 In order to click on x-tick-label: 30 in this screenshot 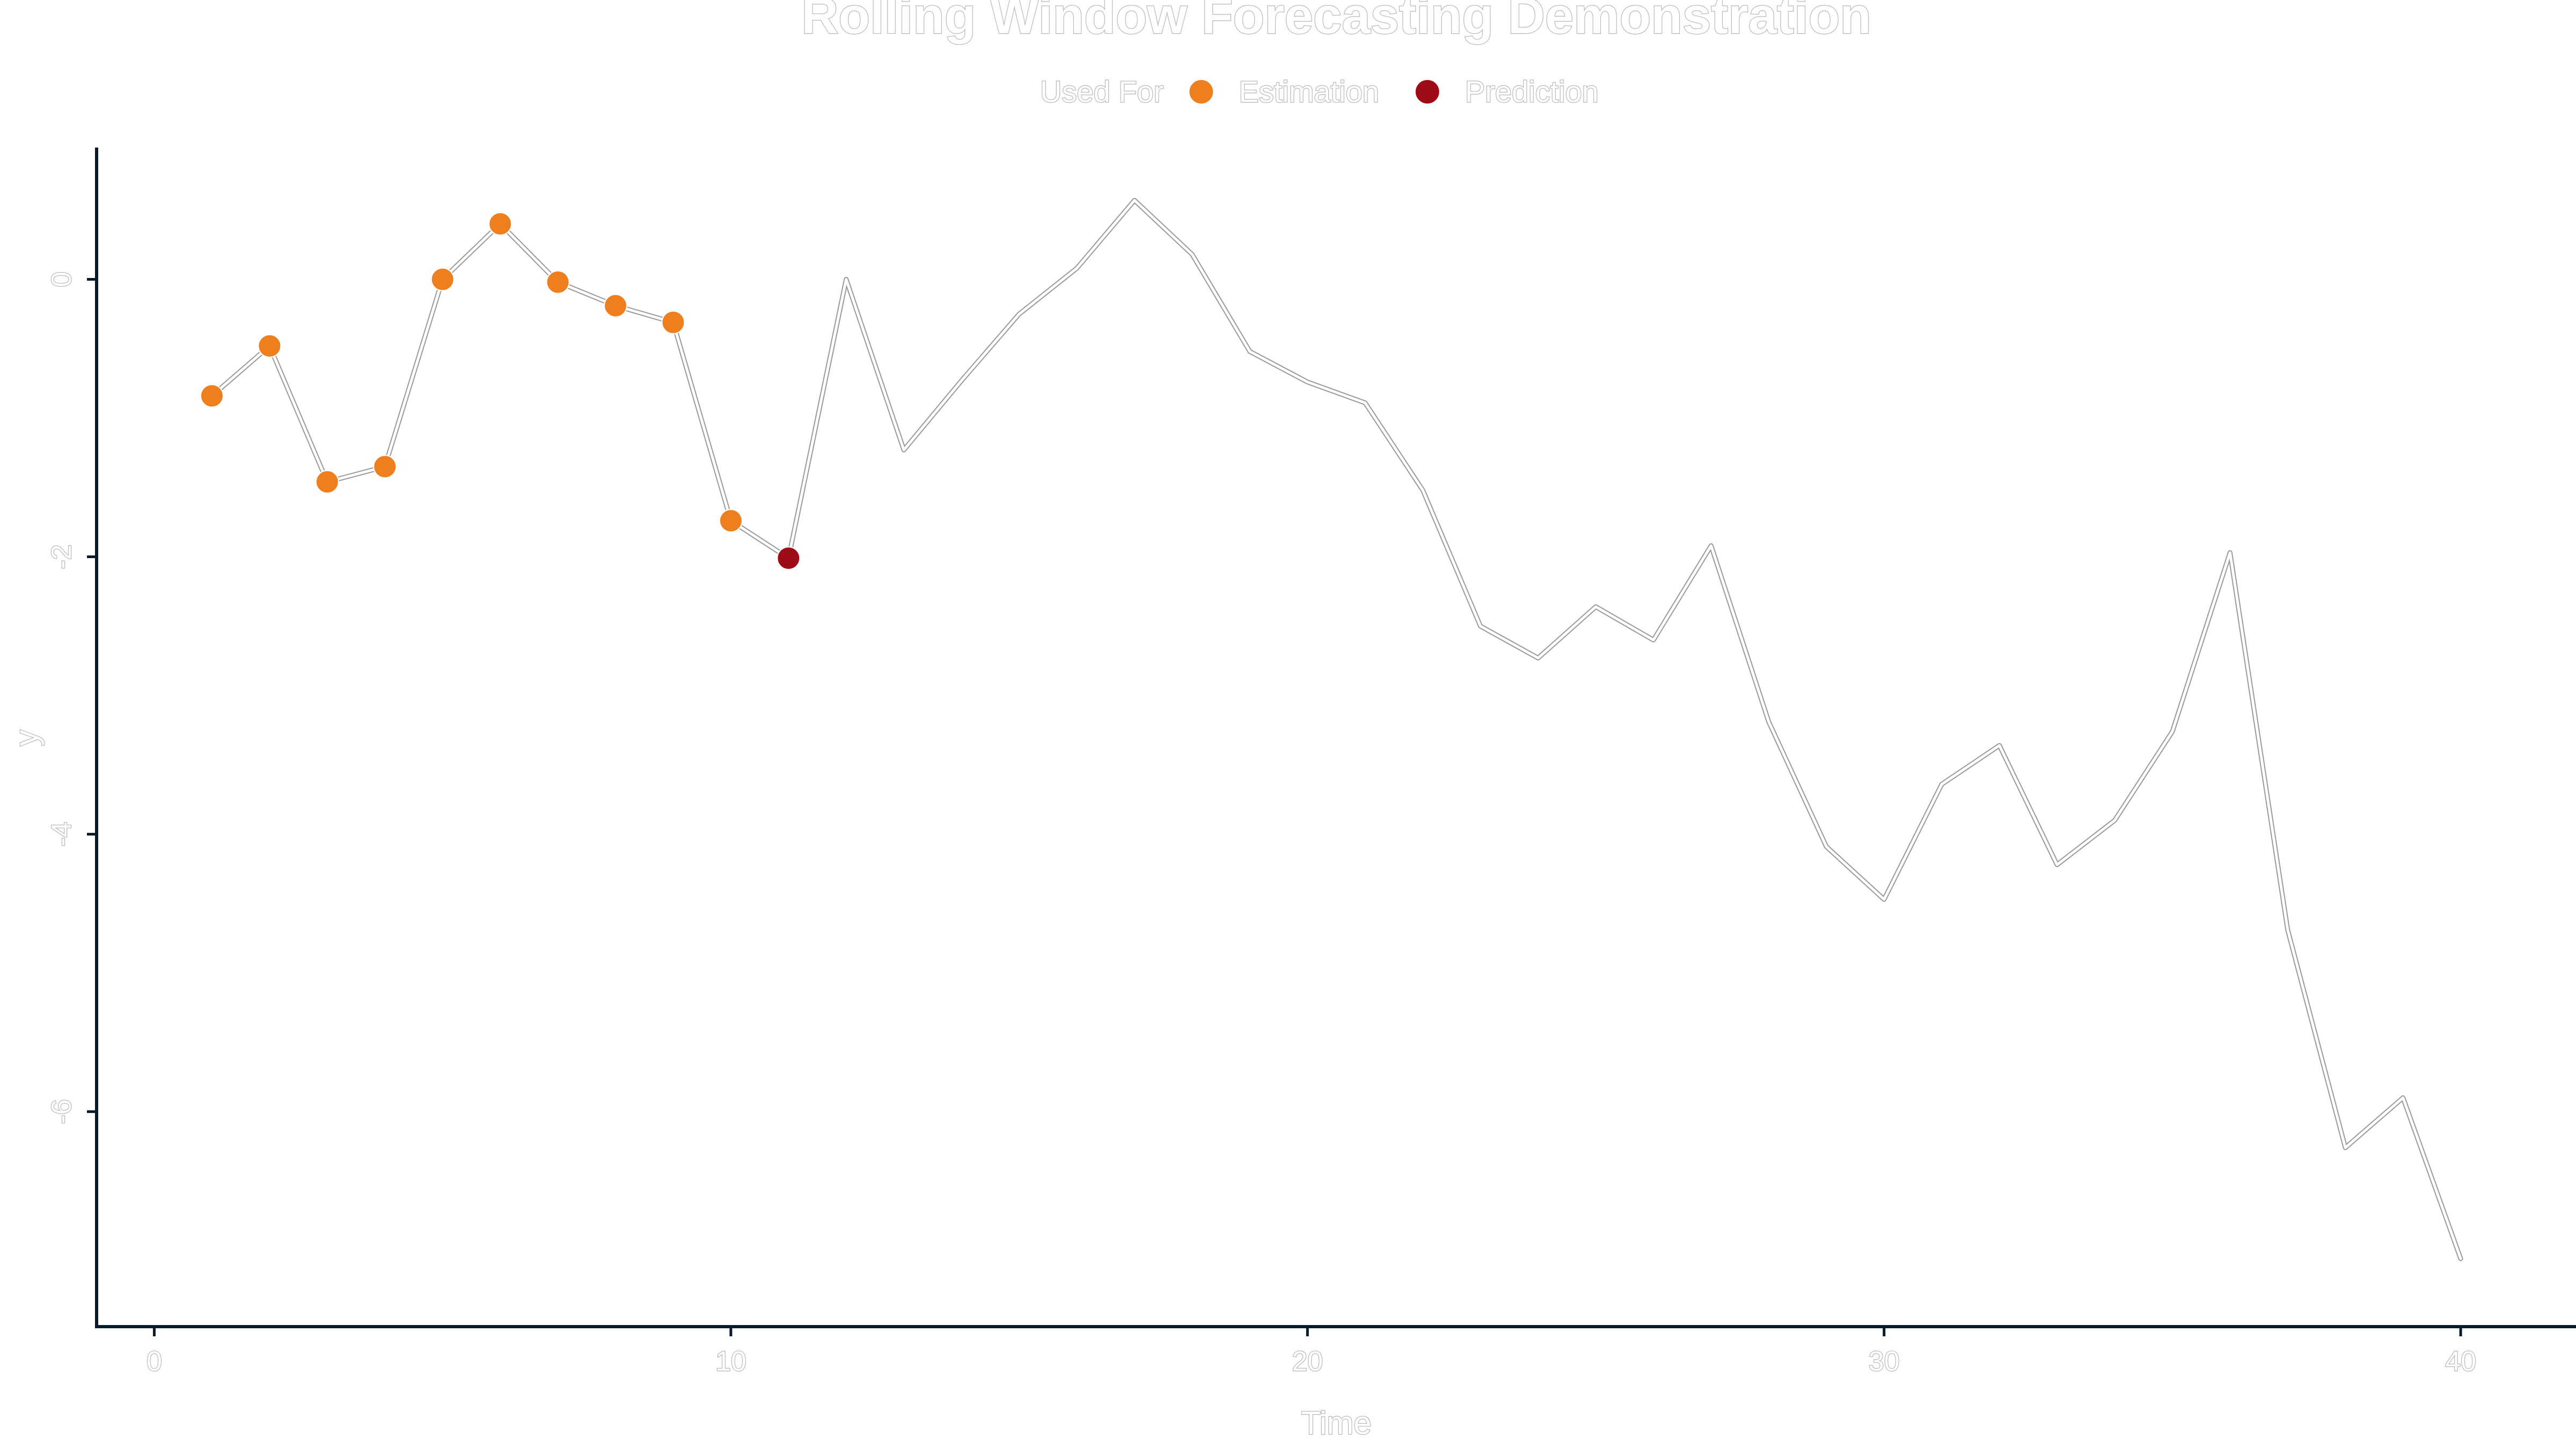, I will do `click(1884, 1361)`.